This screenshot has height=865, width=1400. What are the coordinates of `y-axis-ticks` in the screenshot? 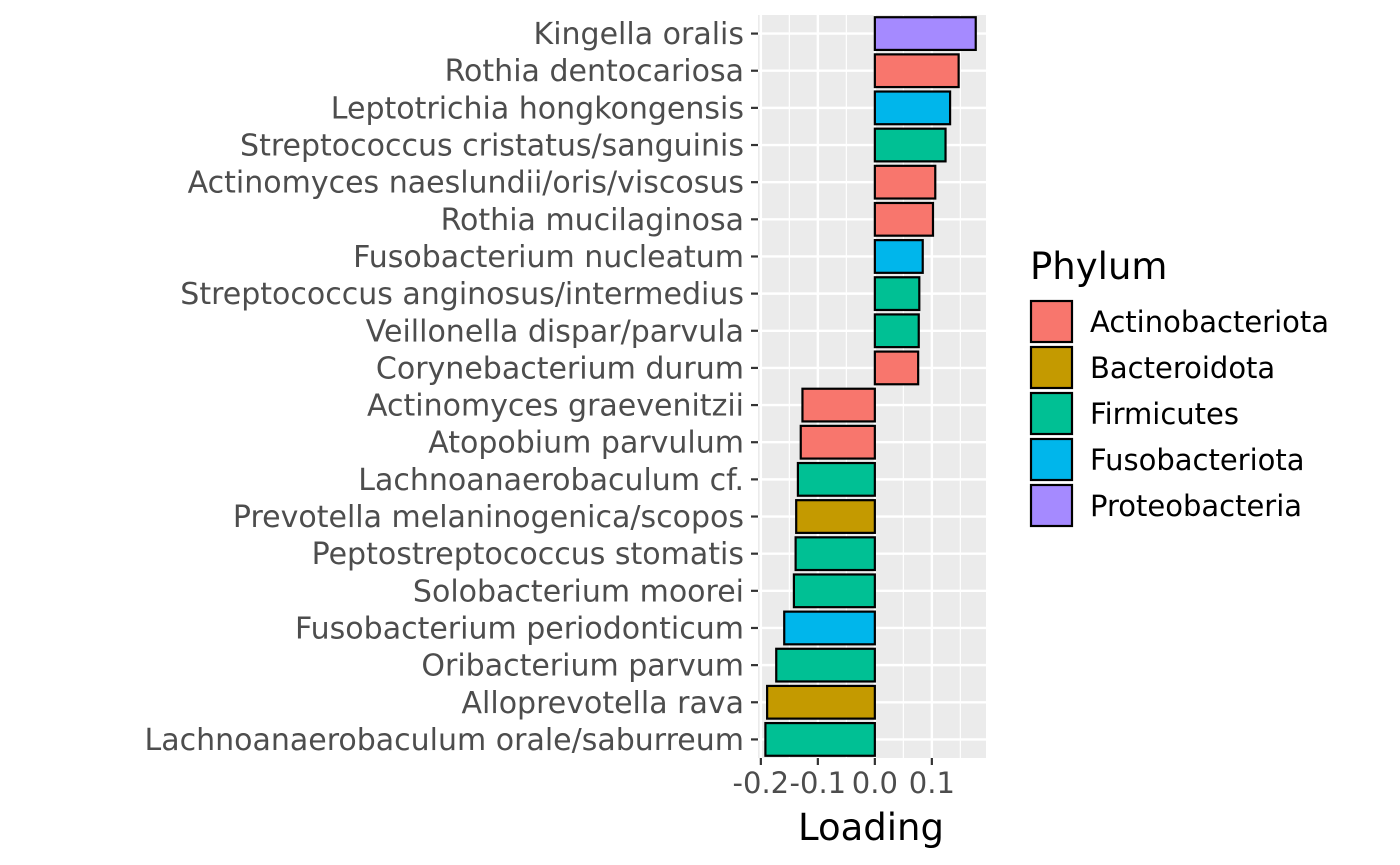 It's located at (754, 386).